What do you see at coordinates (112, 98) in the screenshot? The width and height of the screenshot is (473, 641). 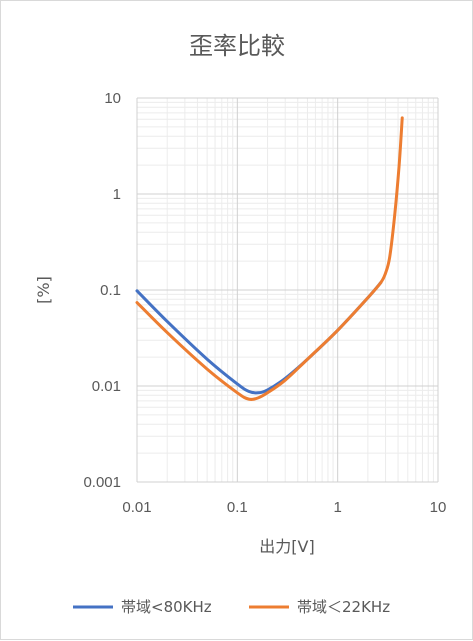 I see `y-tick-label: 10` at bounding box center [112, 98].